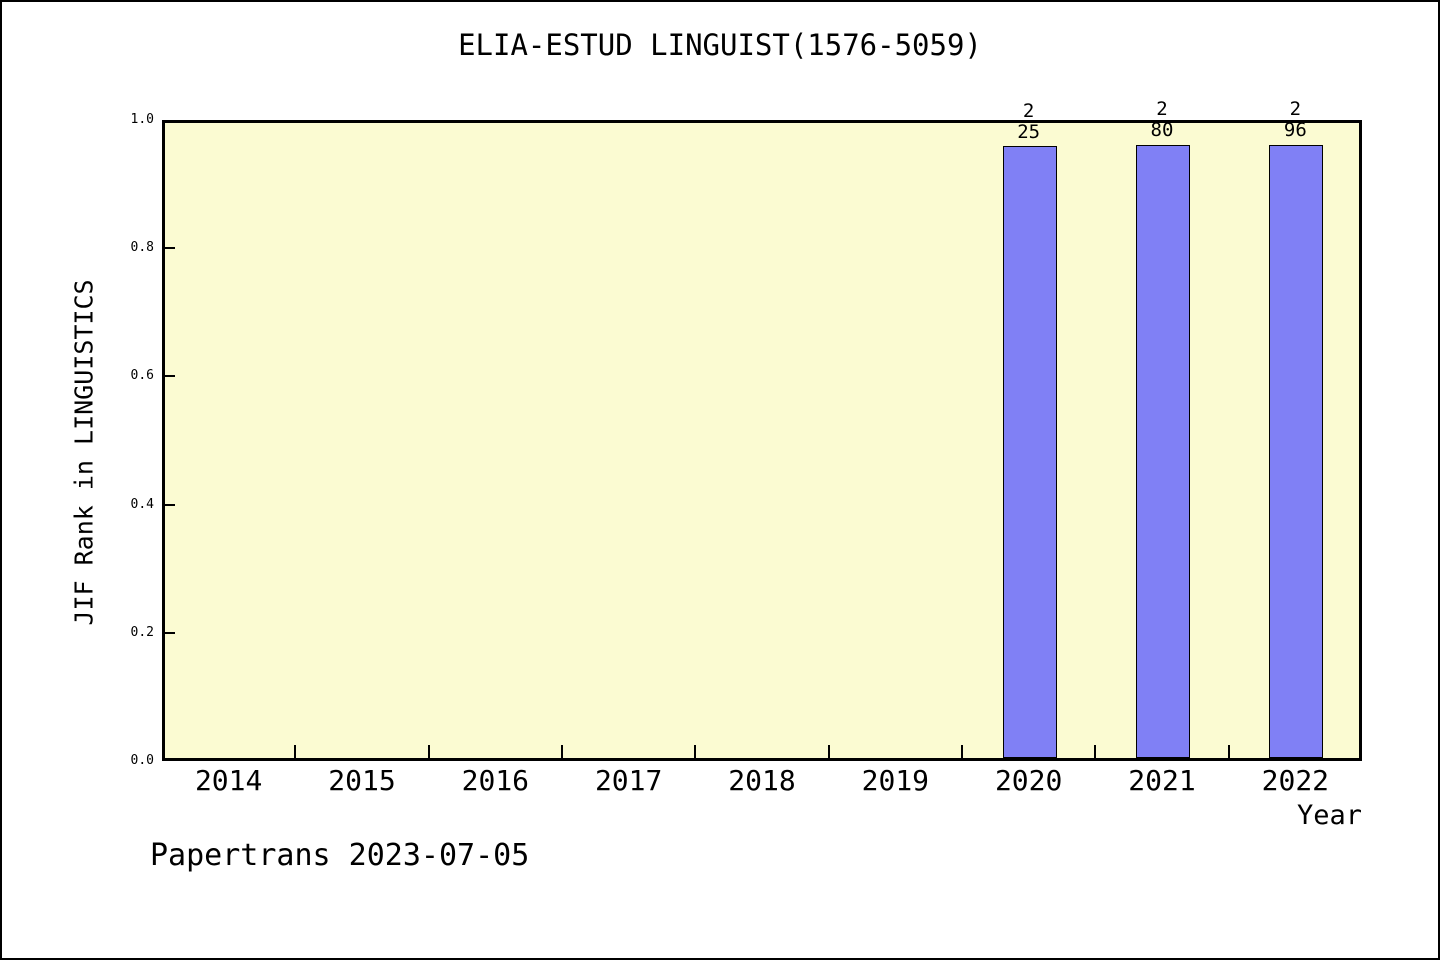  What do you see at coordinates (1295, 780) in the screenshot?
I see `x-tick-label: 2022` at bounding box center [1295, 780].